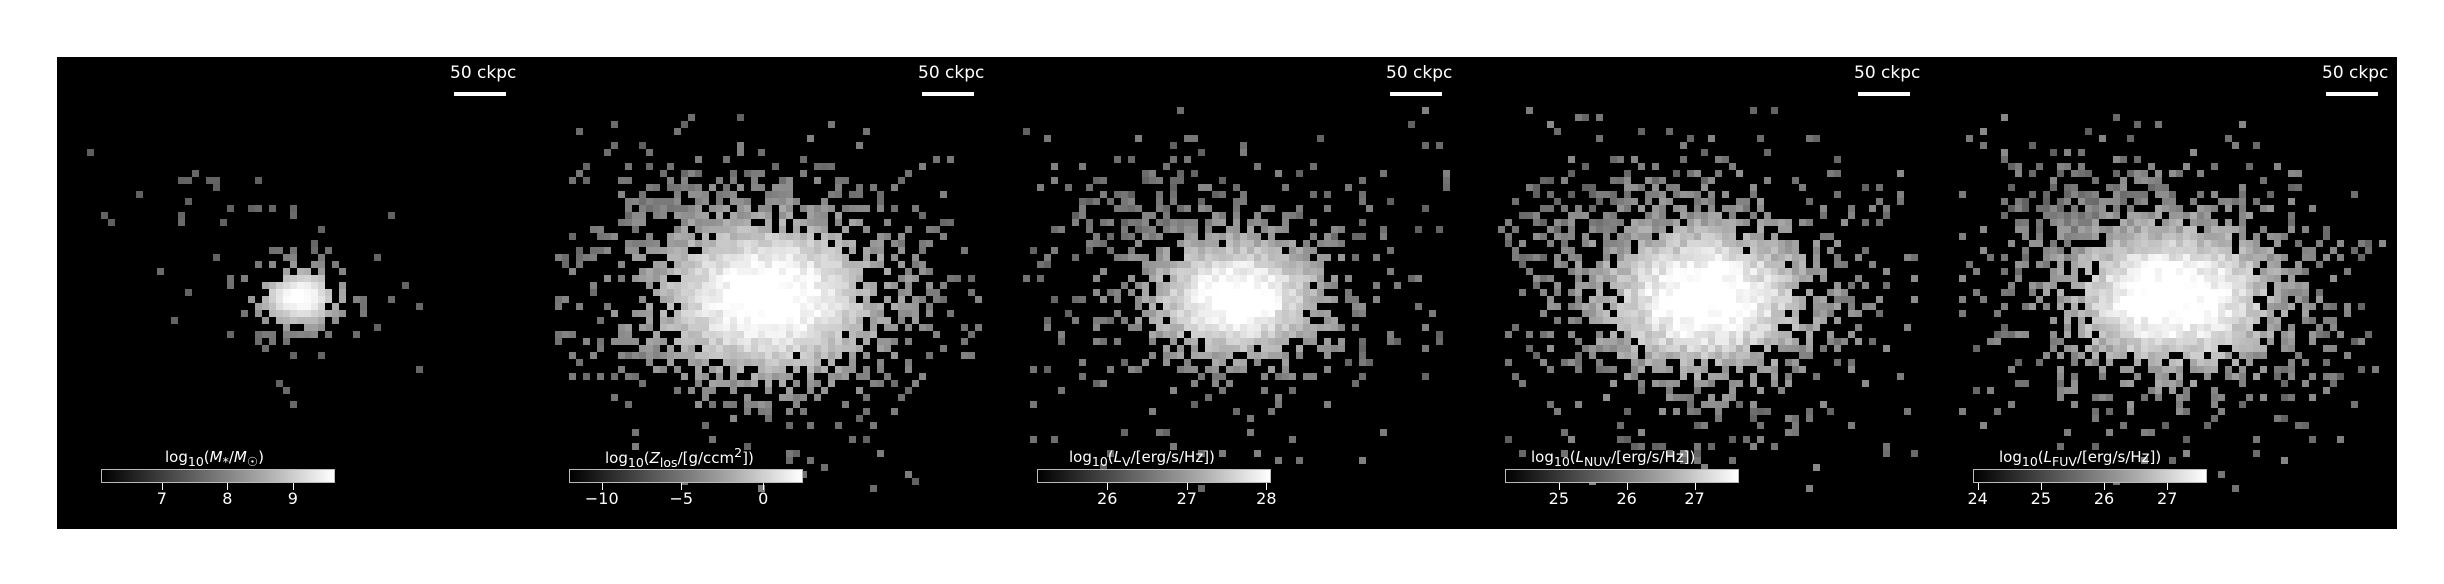 The image size is (2444, 584). I want to click on colorbar, so click(218, 476).